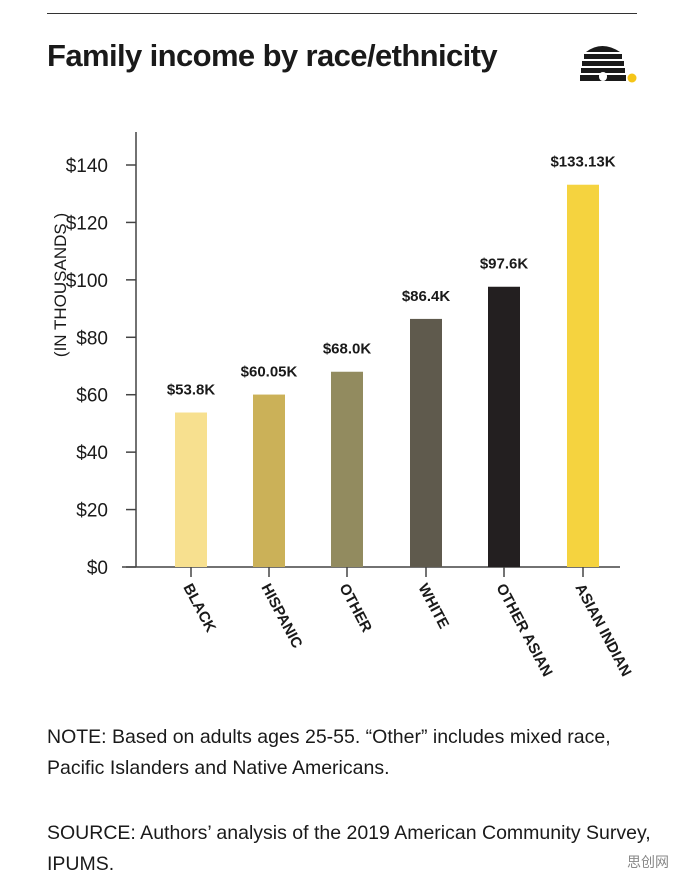 This screenshot has width=677, height=880. I want to click on y-tick-label: $60, so click(92, 396).